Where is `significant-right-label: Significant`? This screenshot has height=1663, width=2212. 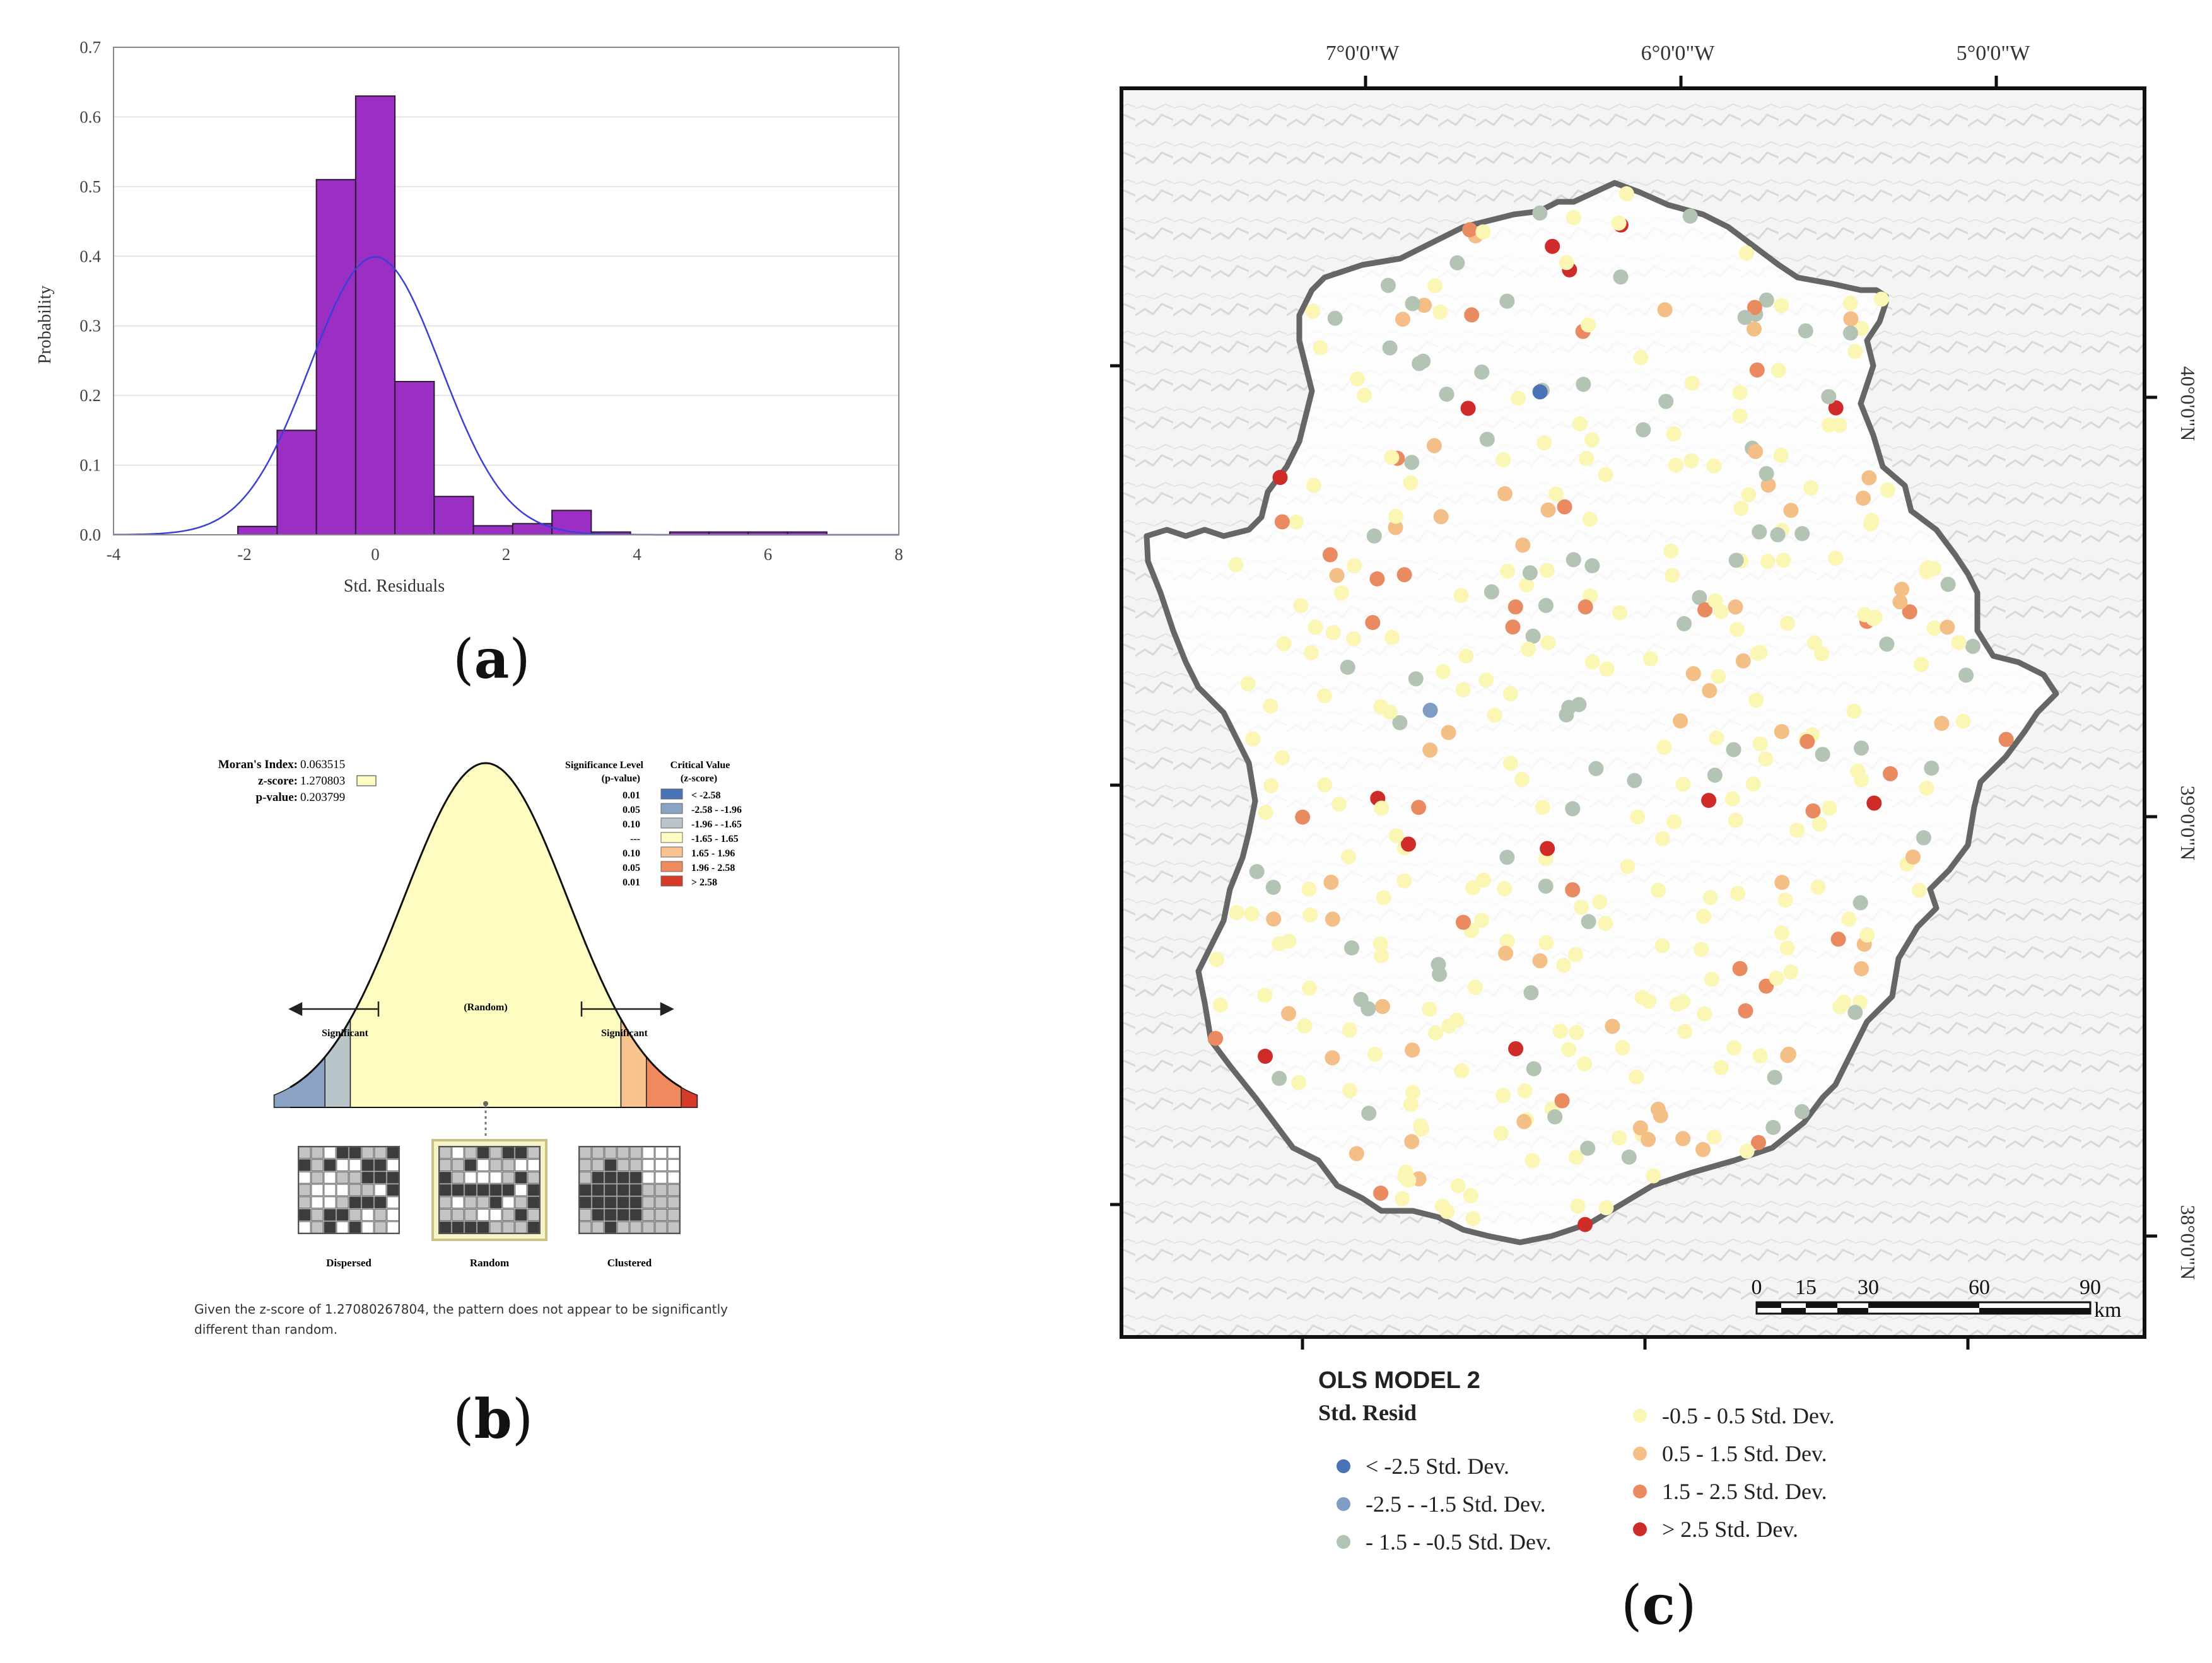
significant-right-label: Significant is located at coordinates (624, 1033).